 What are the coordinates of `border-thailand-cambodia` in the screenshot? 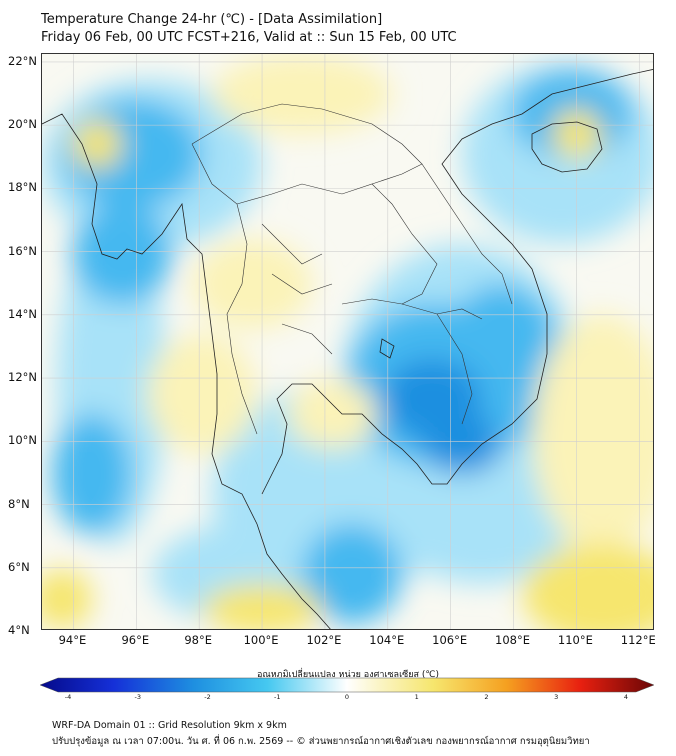 It's located at (412, 309).